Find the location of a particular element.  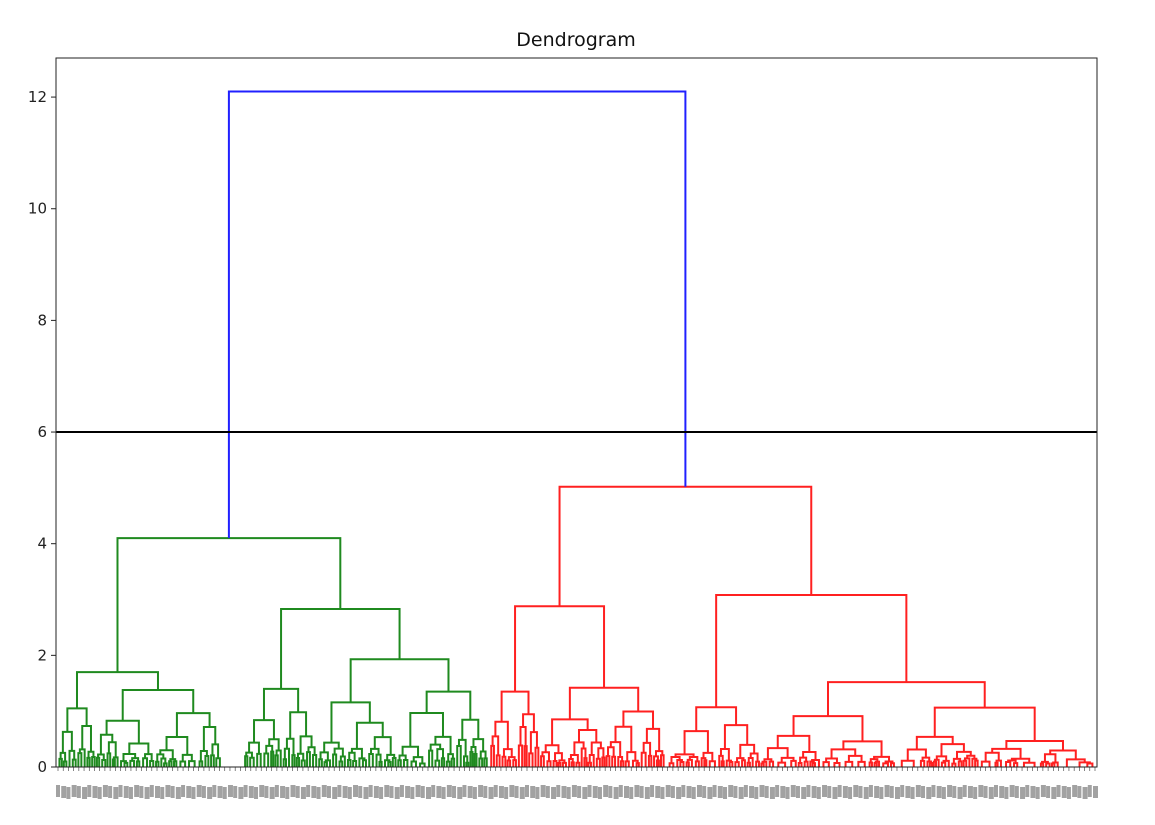

y-tick-label: 0 is located at coordinates (42, 767).